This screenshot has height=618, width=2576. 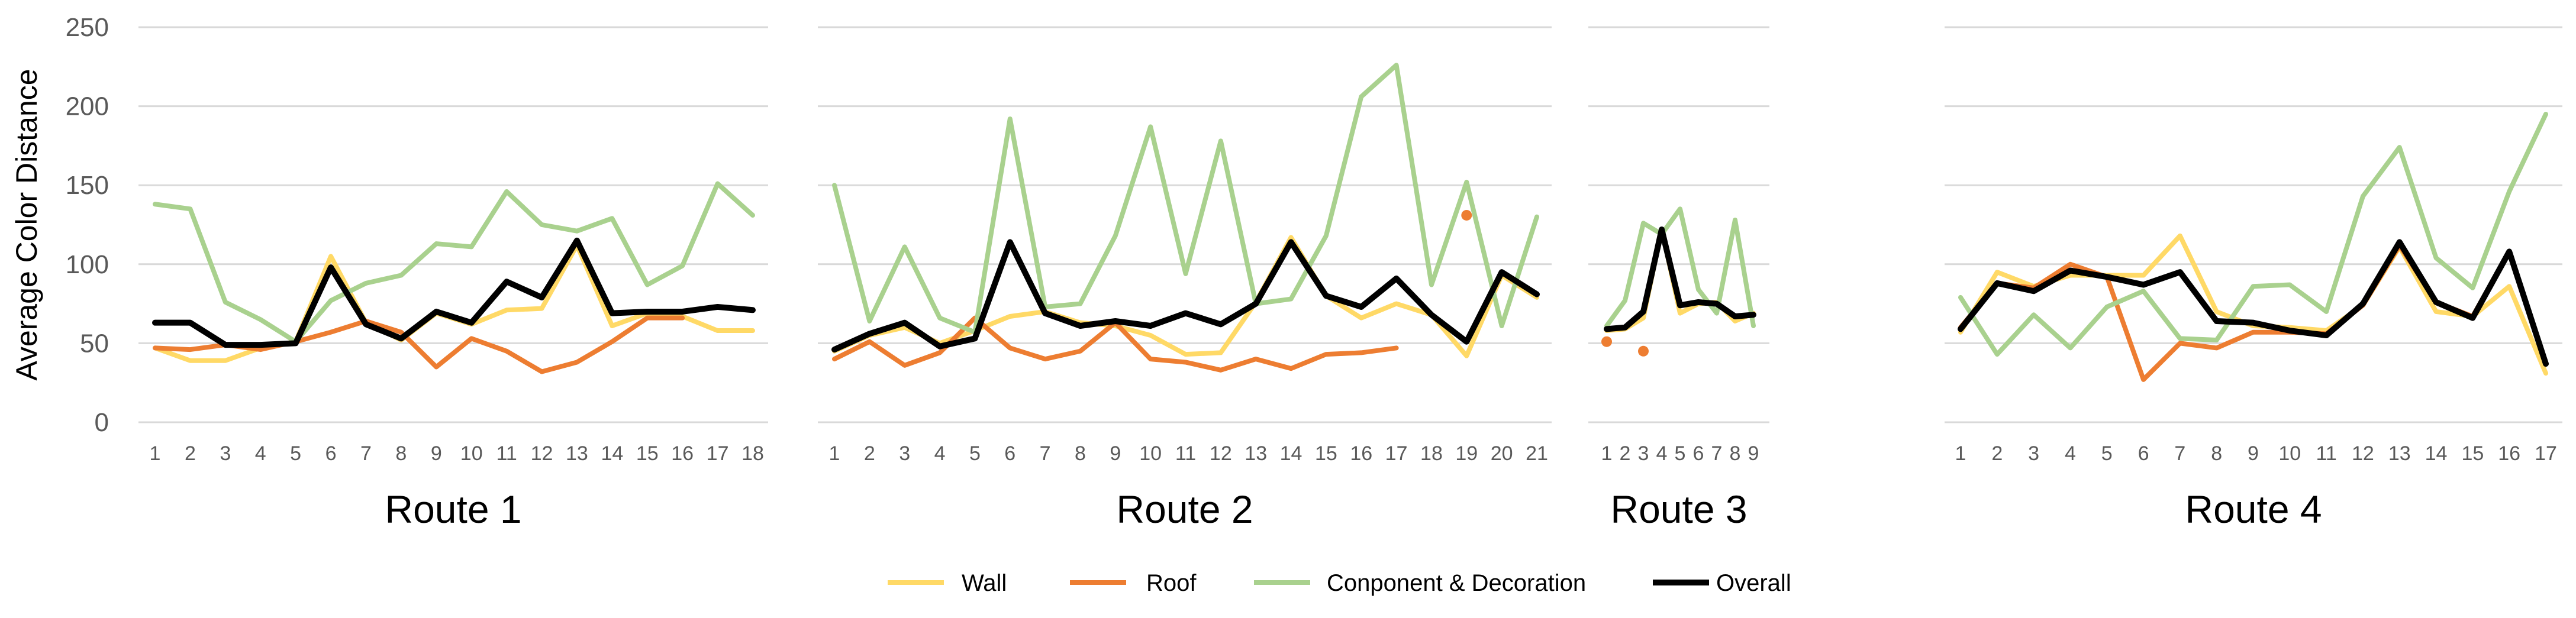 What do you see at coordinates (2253, 509) in the screenshot?
I see `panel-title: Route 4` at bounding box center [2253, 509].